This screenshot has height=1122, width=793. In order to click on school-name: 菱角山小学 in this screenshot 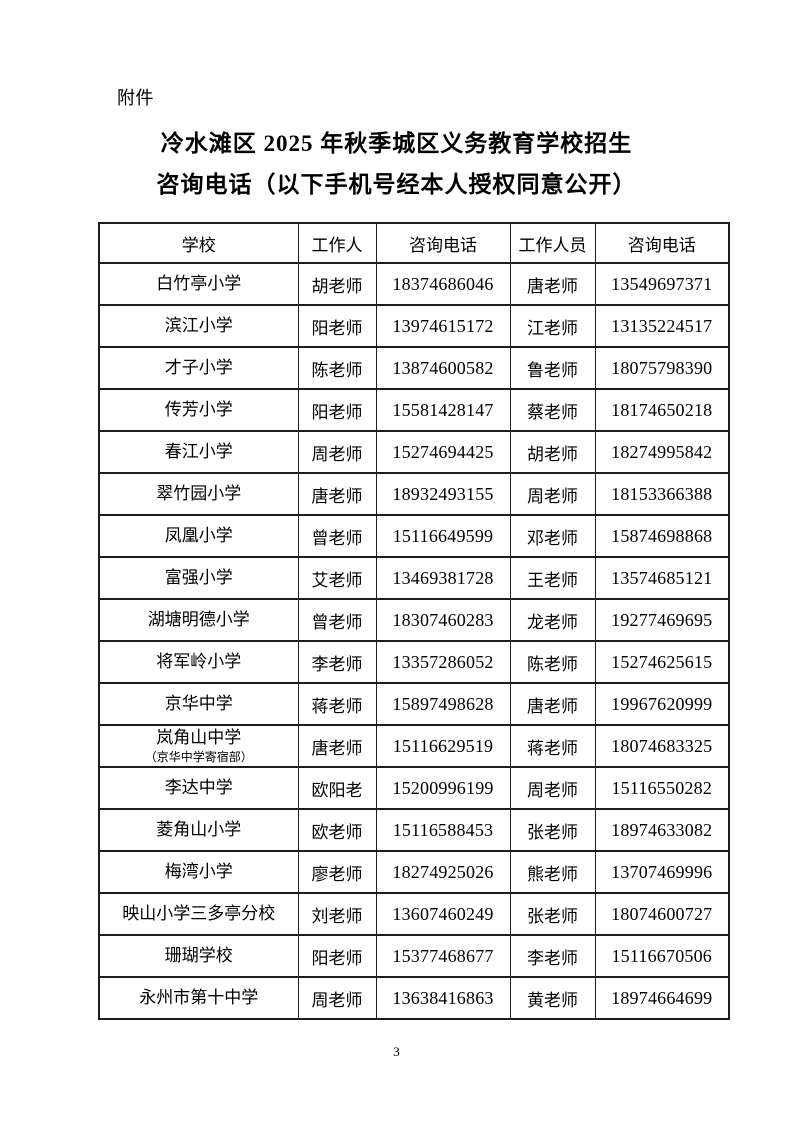, I will do `click(199, 829)`.